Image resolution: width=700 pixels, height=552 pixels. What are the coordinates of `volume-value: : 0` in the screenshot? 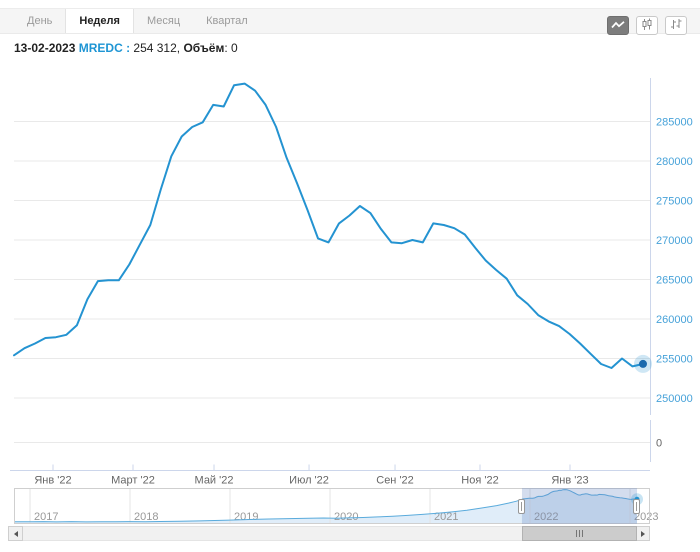 It's located at (231, 48).